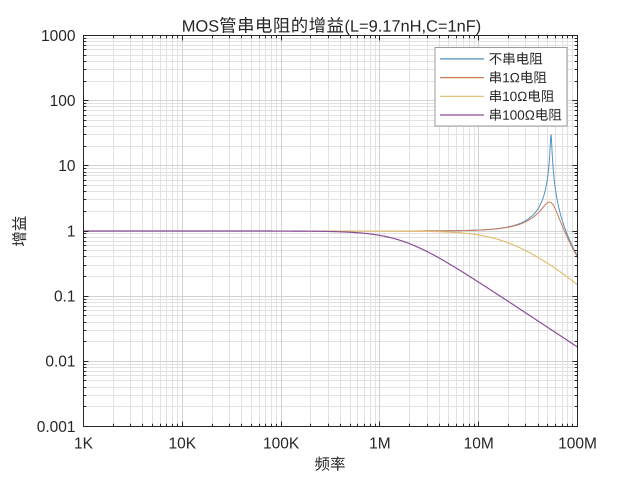 The height and width of the screenshot is (480, 640). I want to click on svg-text: 0.1, so click(65, 297).